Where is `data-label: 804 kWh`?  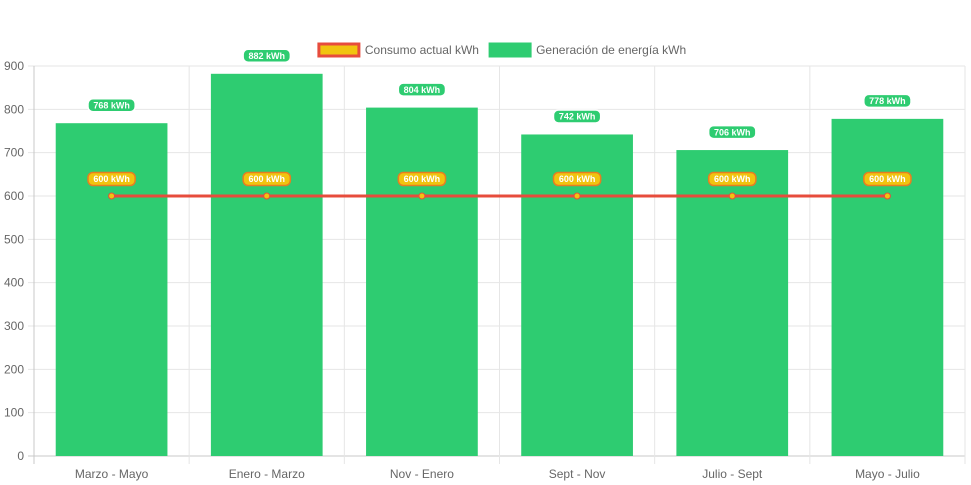
data-label: 804 kWh is located at coordinates (422, 90).